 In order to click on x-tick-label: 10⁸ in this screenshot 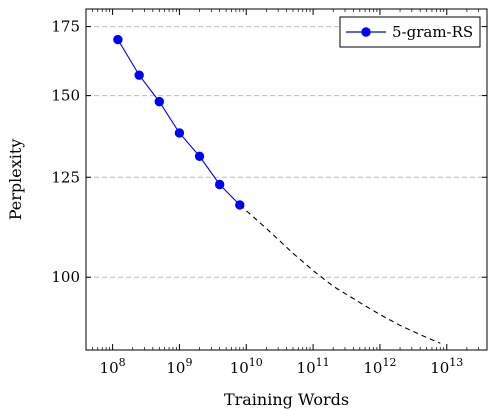, I will do `click(113, 366)`.